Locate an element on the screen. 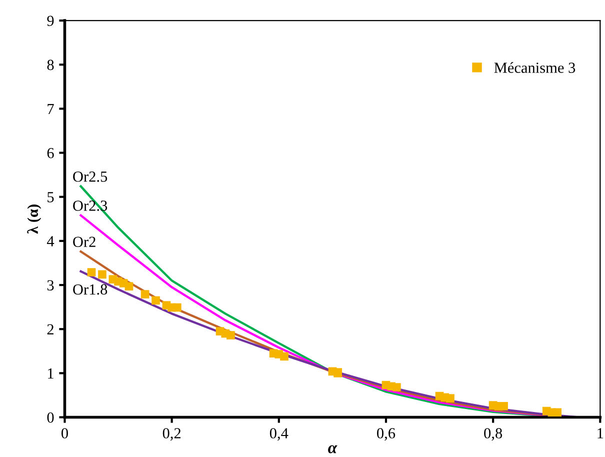 This screenshot has width=605, height=457. y-tick-label: 1 is located at coordinates (51, 373).